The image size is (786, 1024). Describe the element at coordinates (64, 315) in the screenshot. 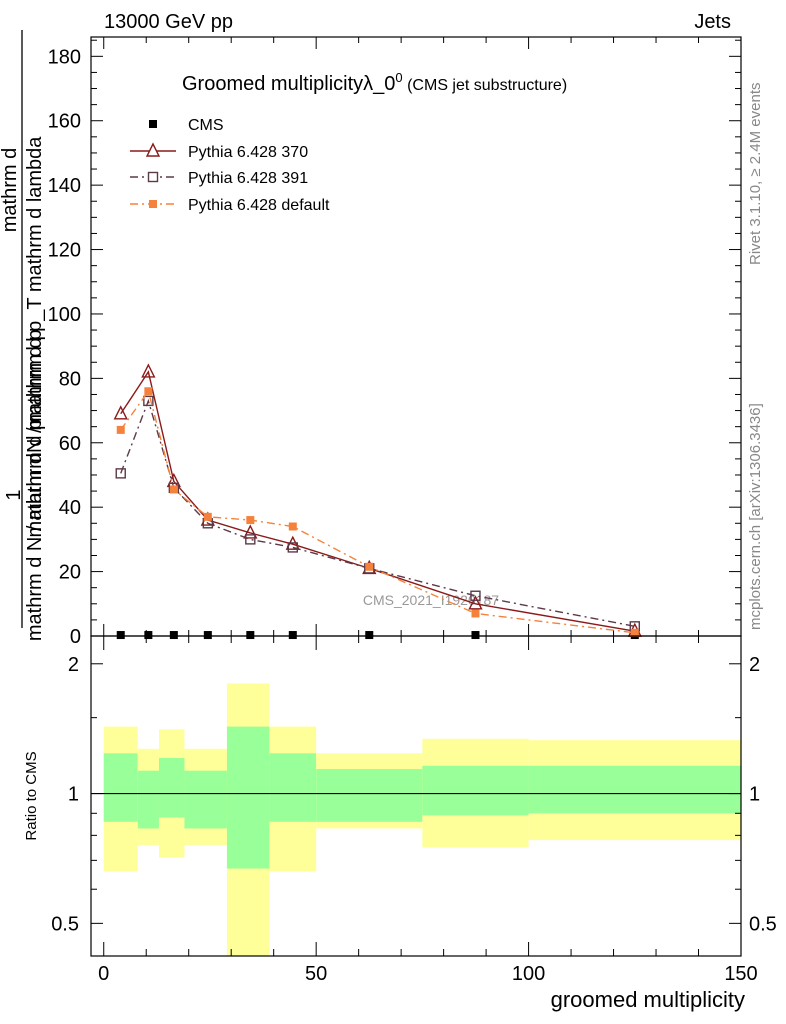

I see `y-tick-label: 100` at that location.